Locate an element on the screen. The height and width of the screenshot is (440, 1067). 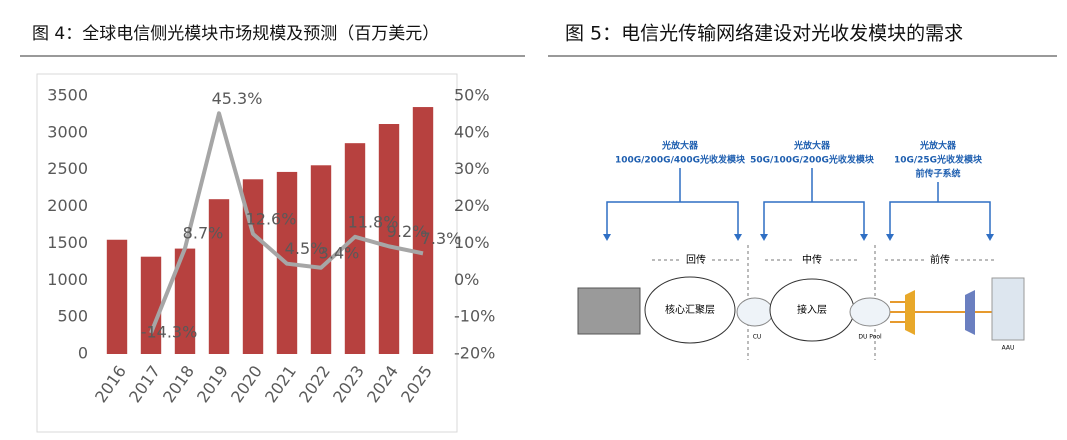
group-label: 前传子系统 is located at coordinates (937, 174).